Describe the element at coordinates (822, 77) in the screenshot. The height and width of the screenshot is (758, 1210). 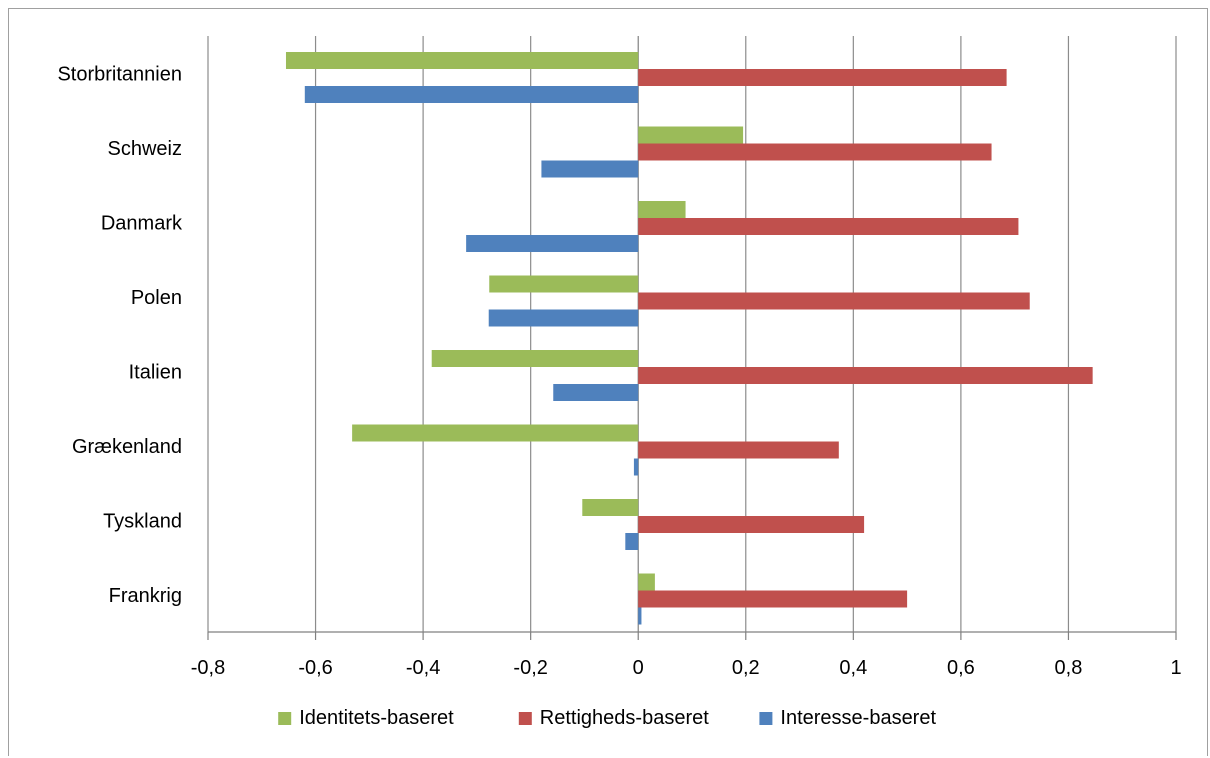
I see `bar-rettigheds-baseret-storbritannien` at that location.